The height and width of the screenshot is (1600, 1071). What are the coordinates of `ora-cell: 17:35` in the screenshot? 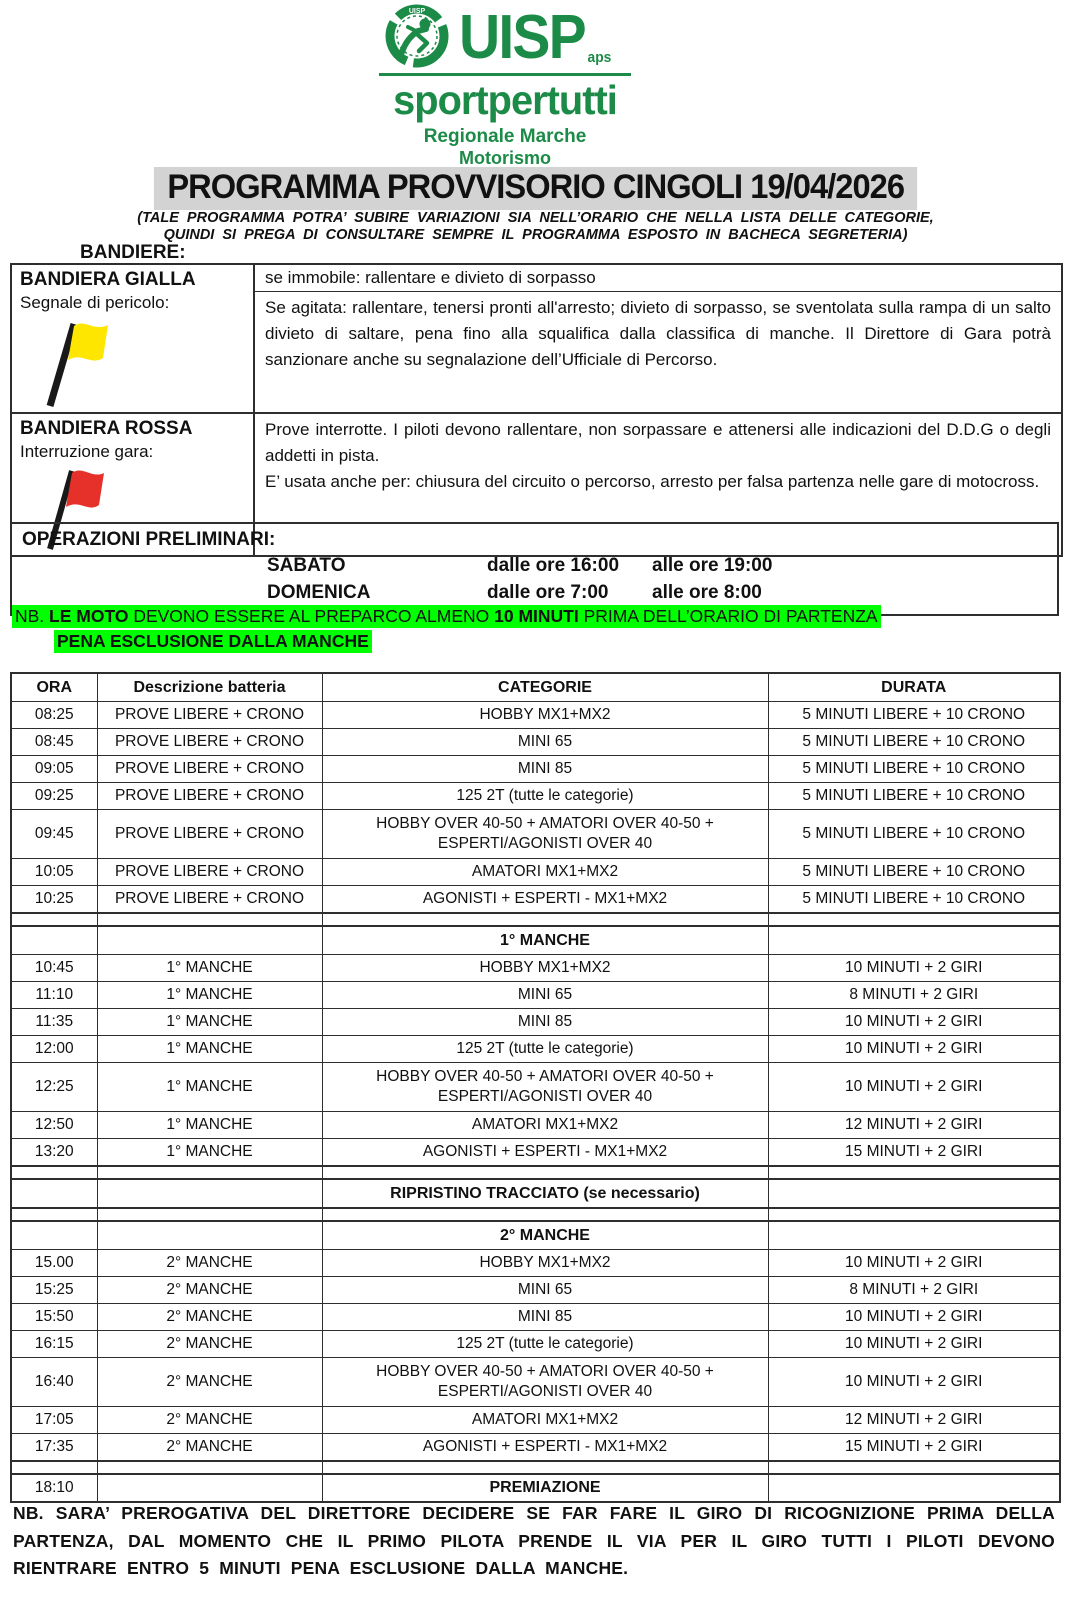 It's located at (54, 1447).